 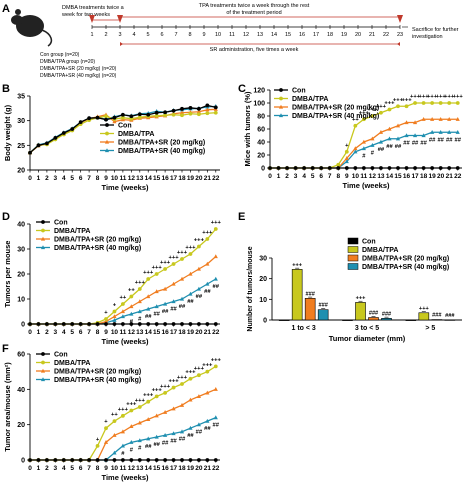 What do you see at coordinates (387, 314) in the screenshot?
I see `significance-label: ###` at bounding box center [387, 314].